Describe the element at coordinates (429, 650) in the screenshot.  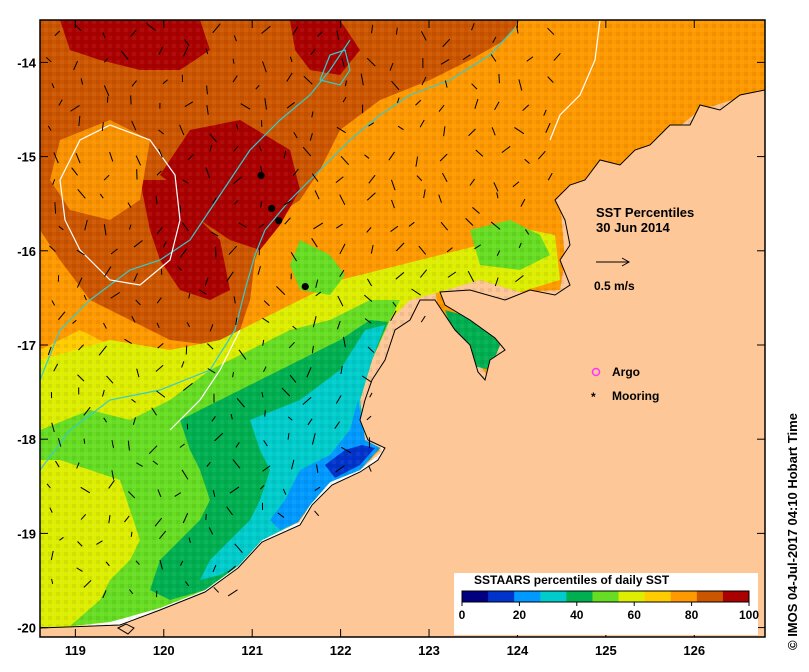
I see `x-tick-label: 123` at that location.